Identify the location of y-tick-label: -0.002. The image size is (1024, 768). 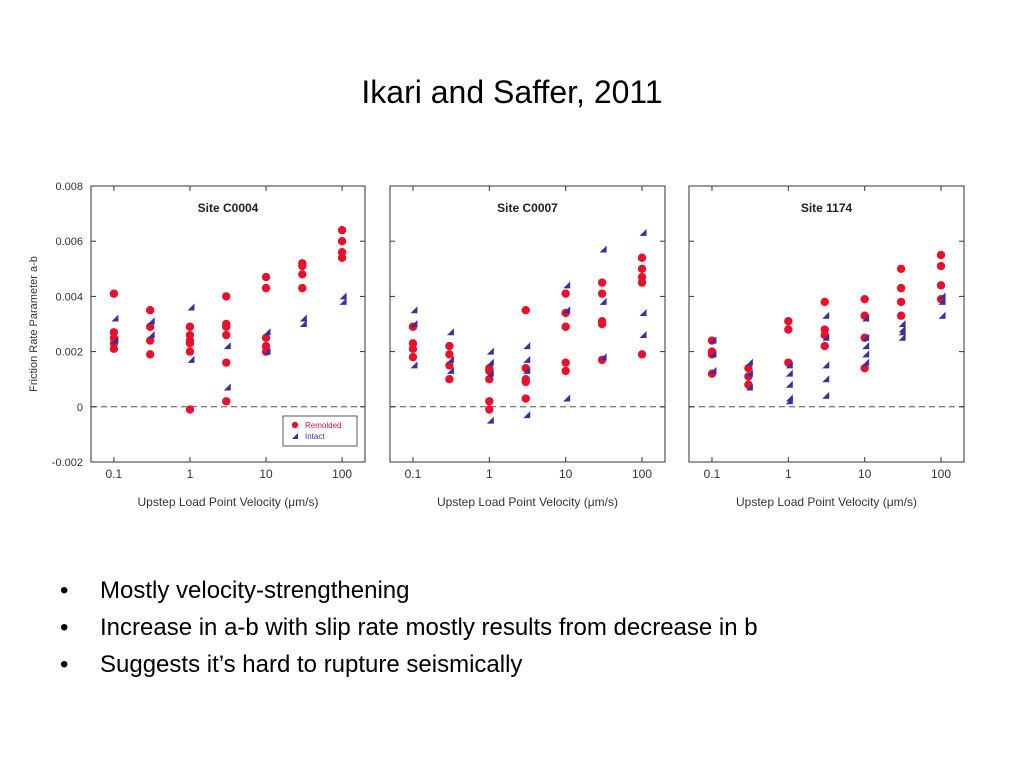
(67, 463).